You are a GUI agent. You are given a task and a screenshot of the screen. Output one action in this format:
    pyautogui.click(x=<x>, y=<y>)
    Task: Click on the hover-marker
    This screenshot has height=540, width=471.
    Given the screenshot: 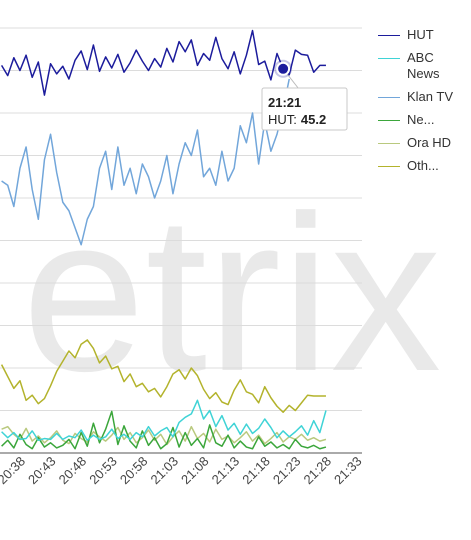 What is the action you would take?
    pyautogui.click(x=283, y=68)
    